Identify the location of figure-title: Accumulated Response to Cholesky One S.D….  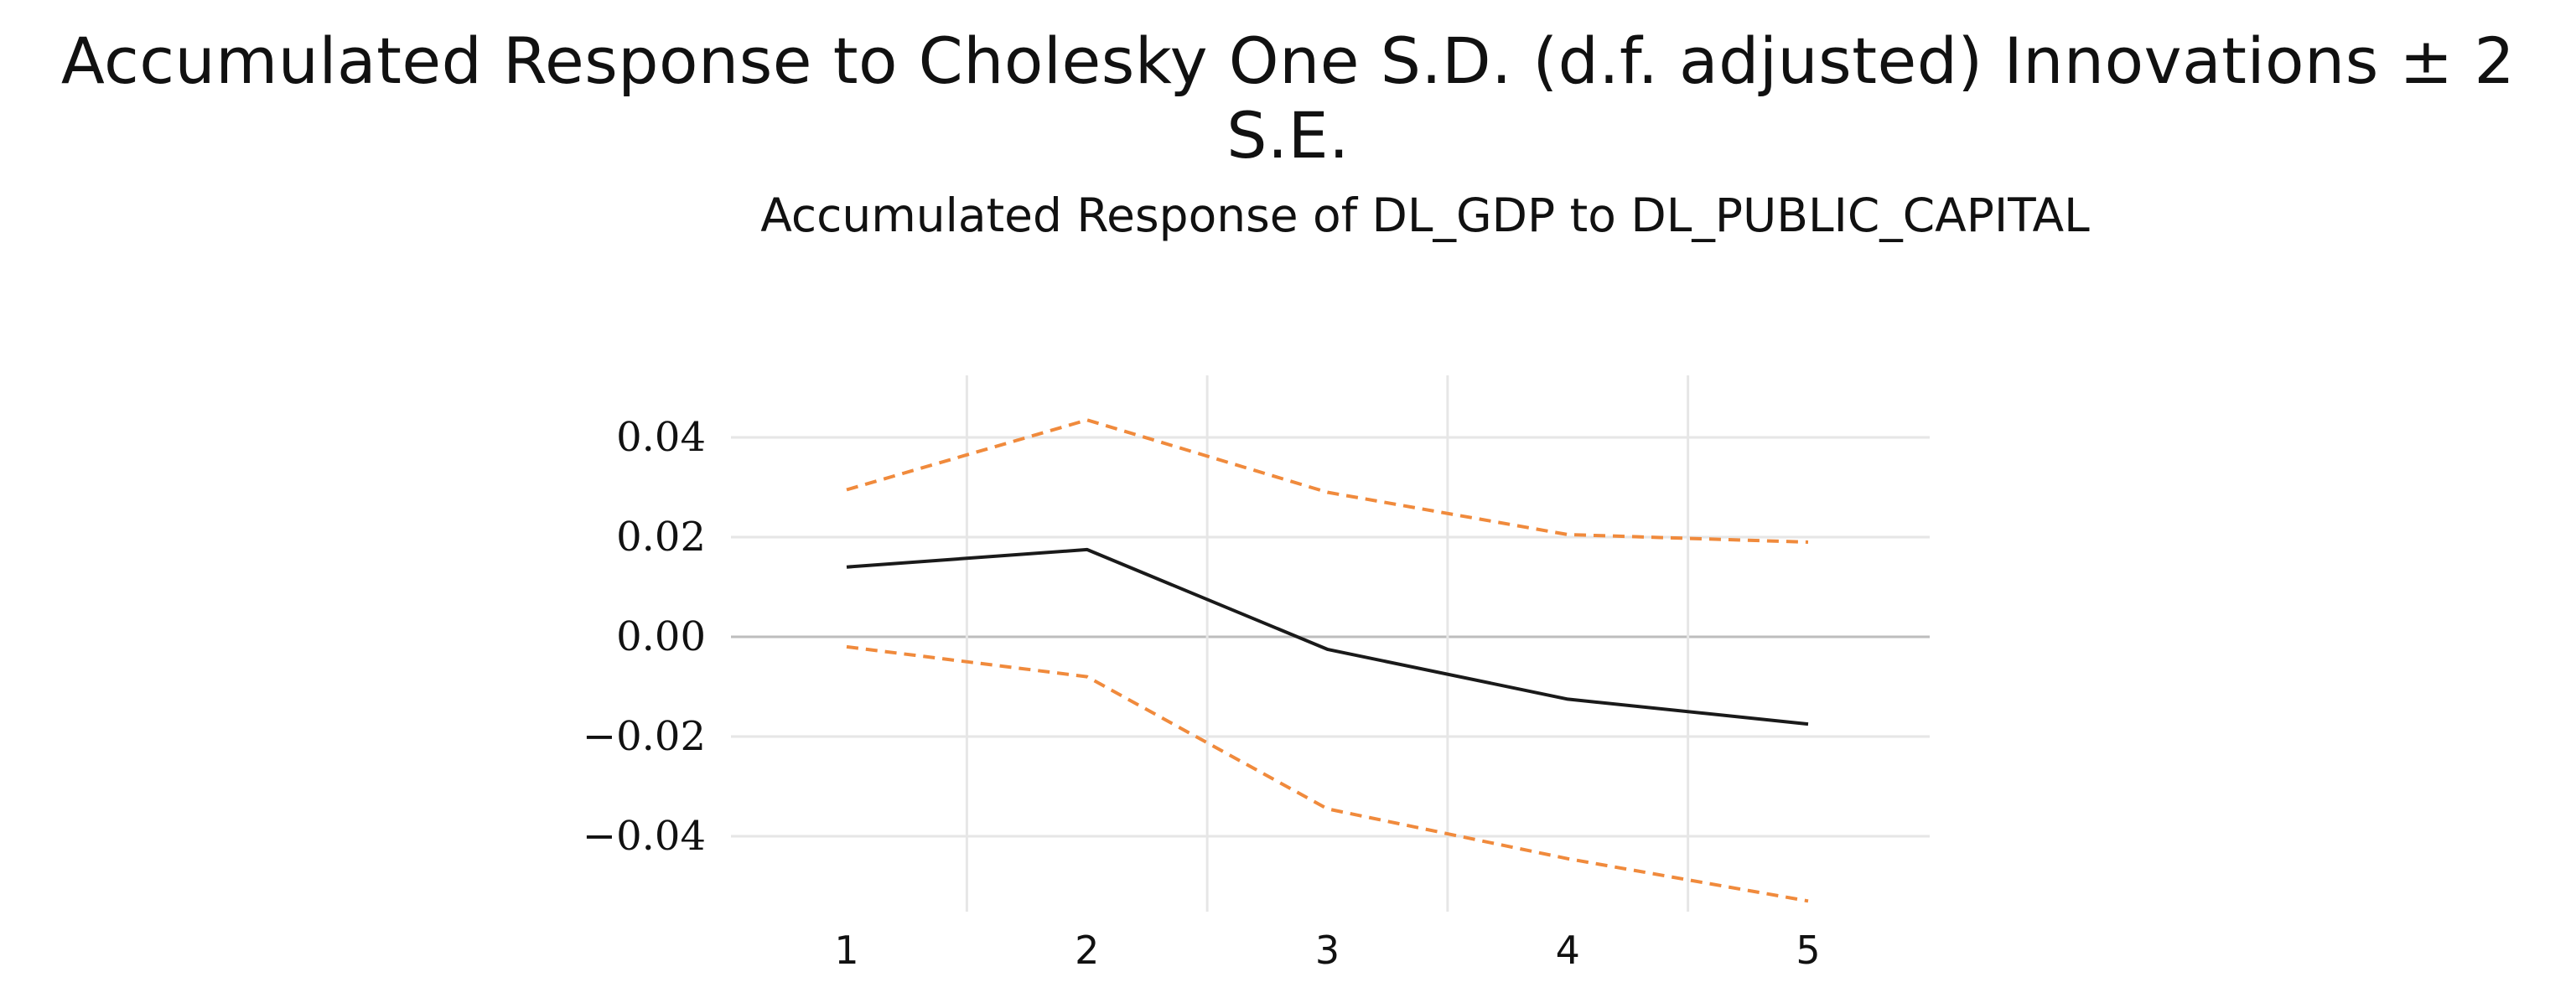
(1288, 98).